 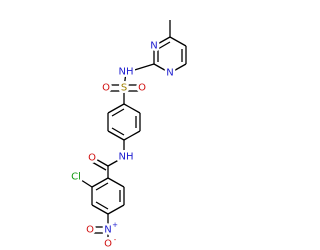 What do you see at coordinates (115, 225) in the screenshot?
I see `atom-charge: +` at bounding box center [115, 225].